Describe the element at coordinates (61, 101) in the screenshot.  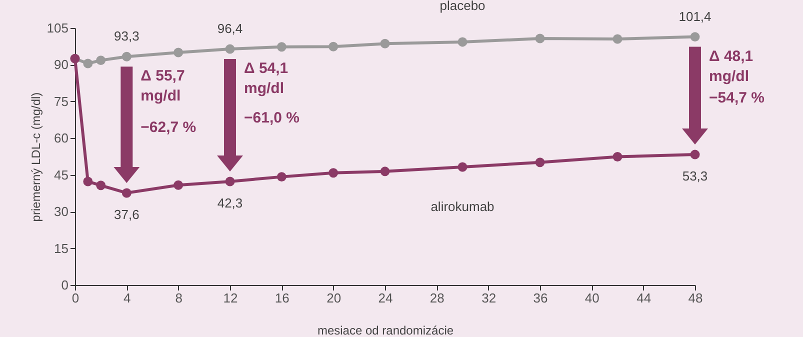
I see `y-tick-label: 75` at that location.